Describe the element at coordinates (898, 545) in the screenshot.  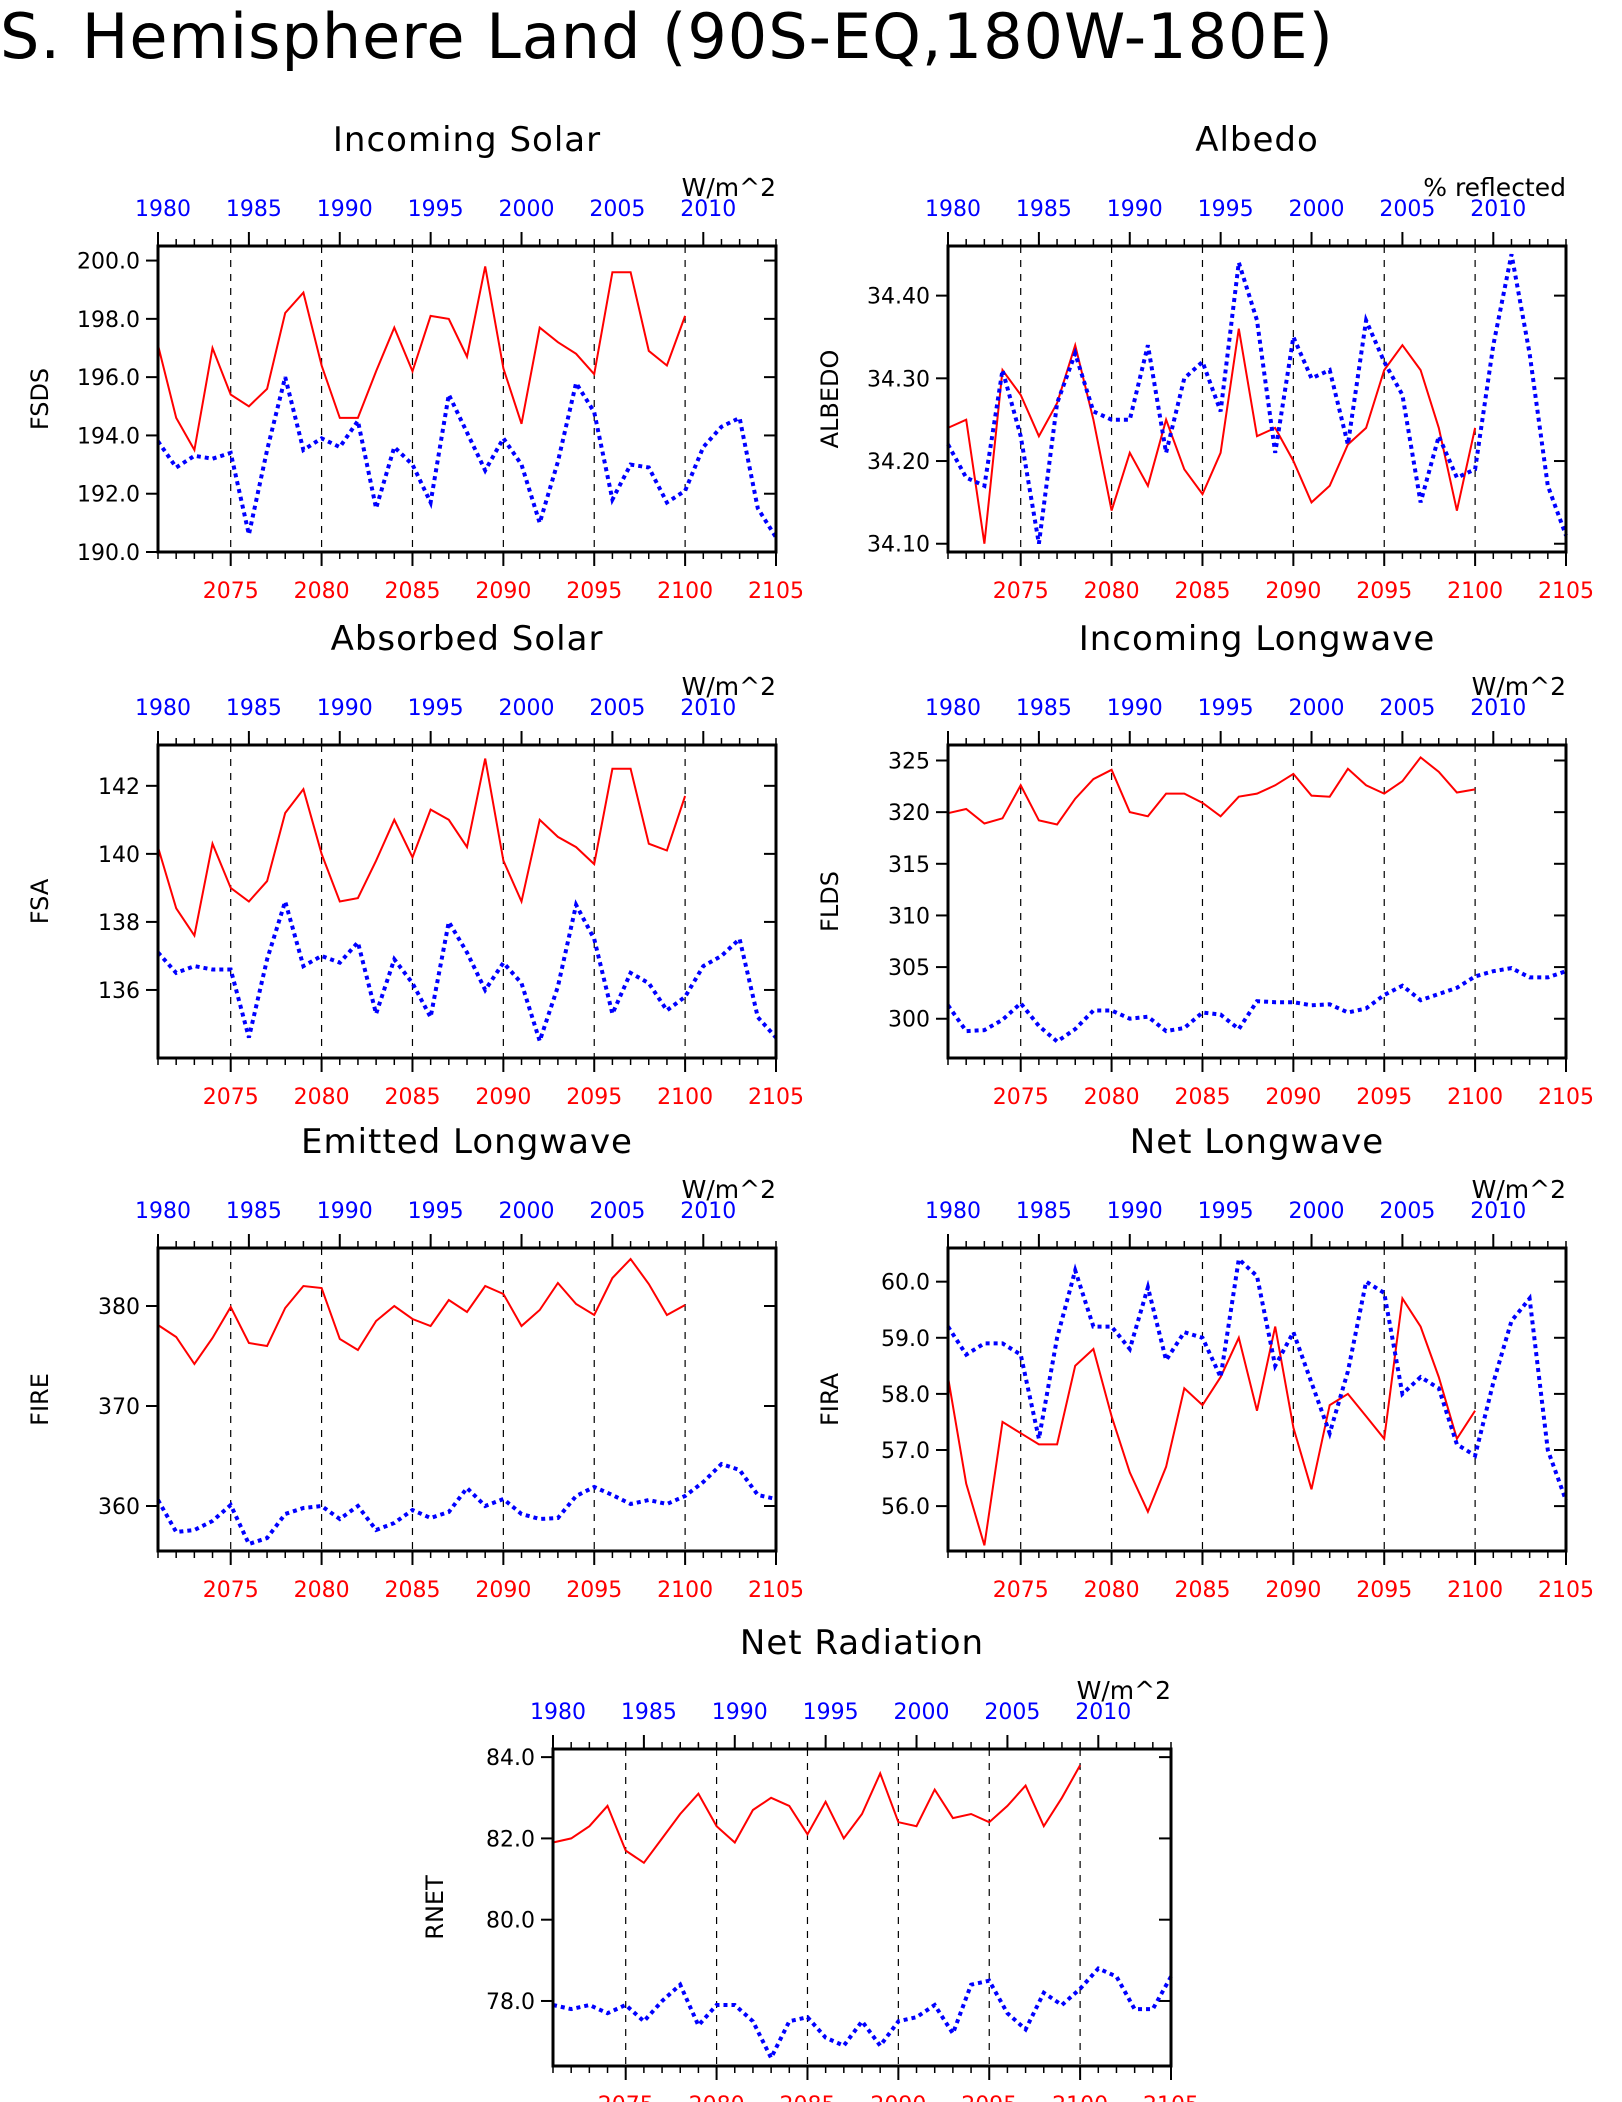
I see `y-tick-label: 34.10` at that location.